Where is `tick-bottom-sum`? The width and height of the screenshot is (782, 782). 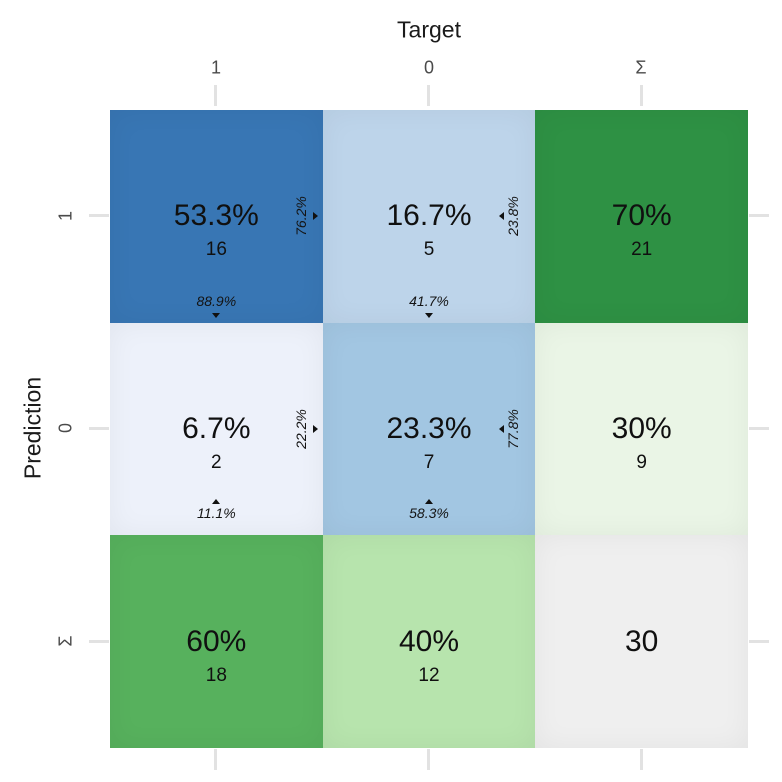 tick-bottom-sum is located at coordinates (641, 759).